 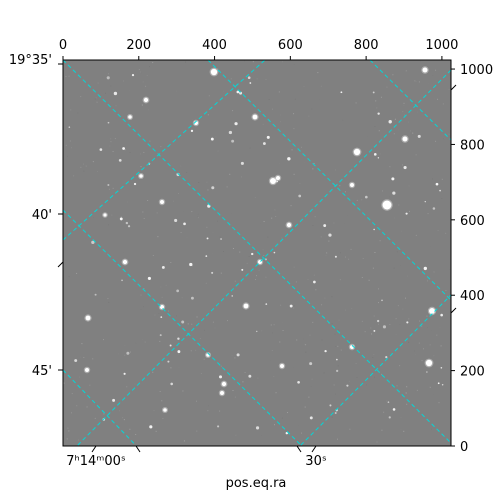 I want to click on top-tick-label: 400, so click(x=214, y=45).